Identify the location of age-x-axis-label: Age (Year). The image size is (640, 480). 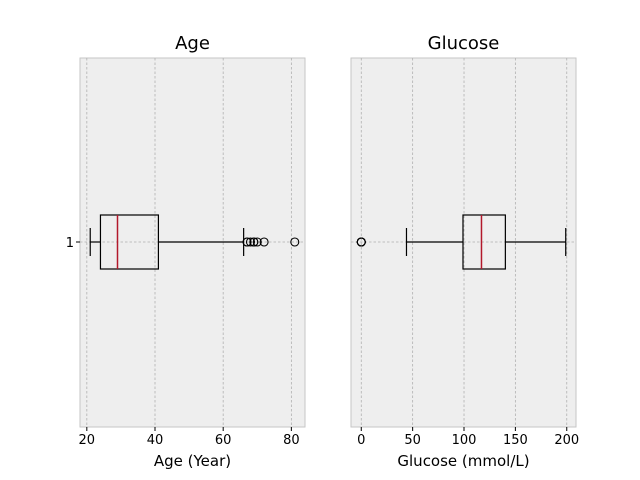
(192, 461).